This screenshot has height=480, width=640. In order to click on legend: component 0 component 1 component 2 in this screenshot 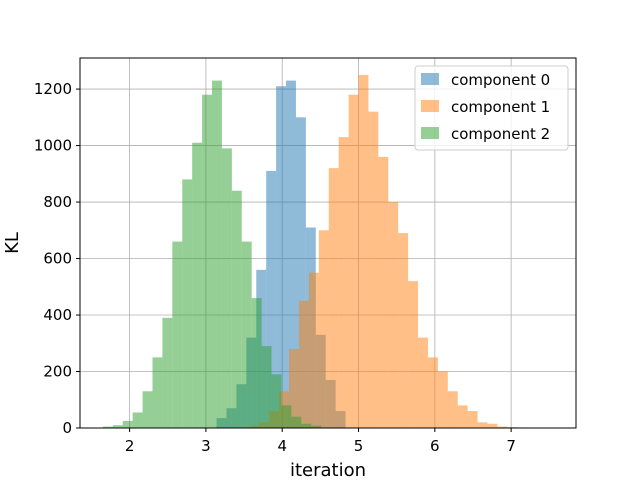, I will do `click(491, 108)`.